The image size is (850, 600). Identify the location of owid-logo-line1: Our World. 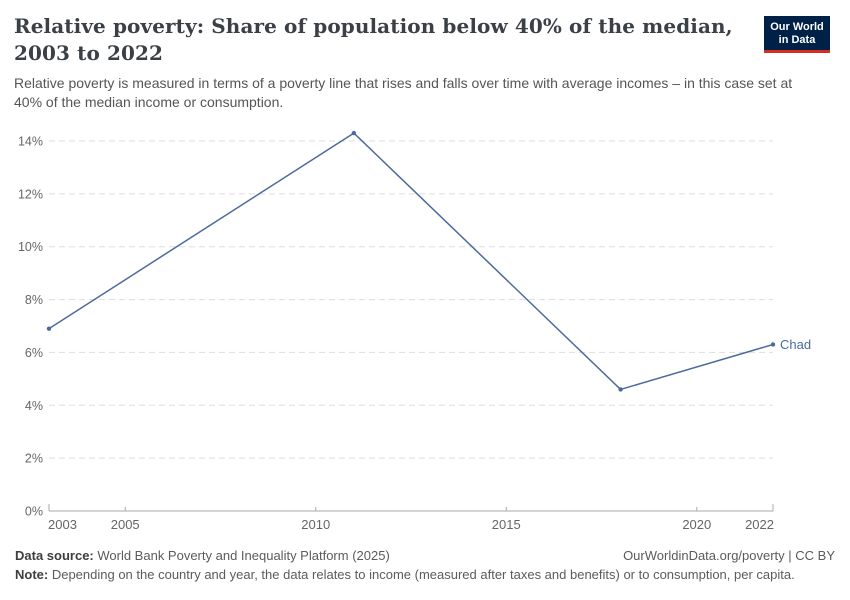
(797, 27).